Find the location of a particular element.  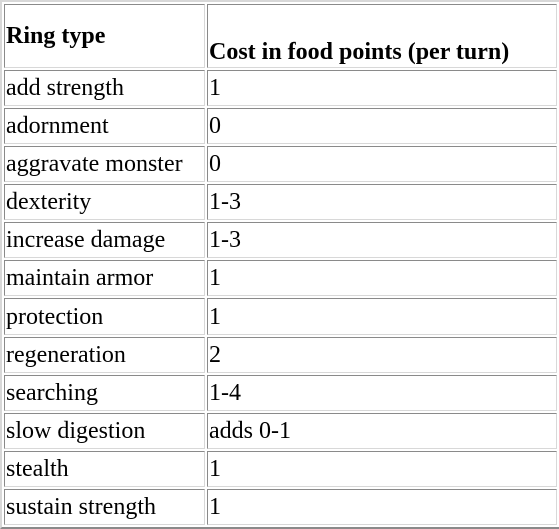

ring-type-cell: increase damage is located at coordinates (104, 240).